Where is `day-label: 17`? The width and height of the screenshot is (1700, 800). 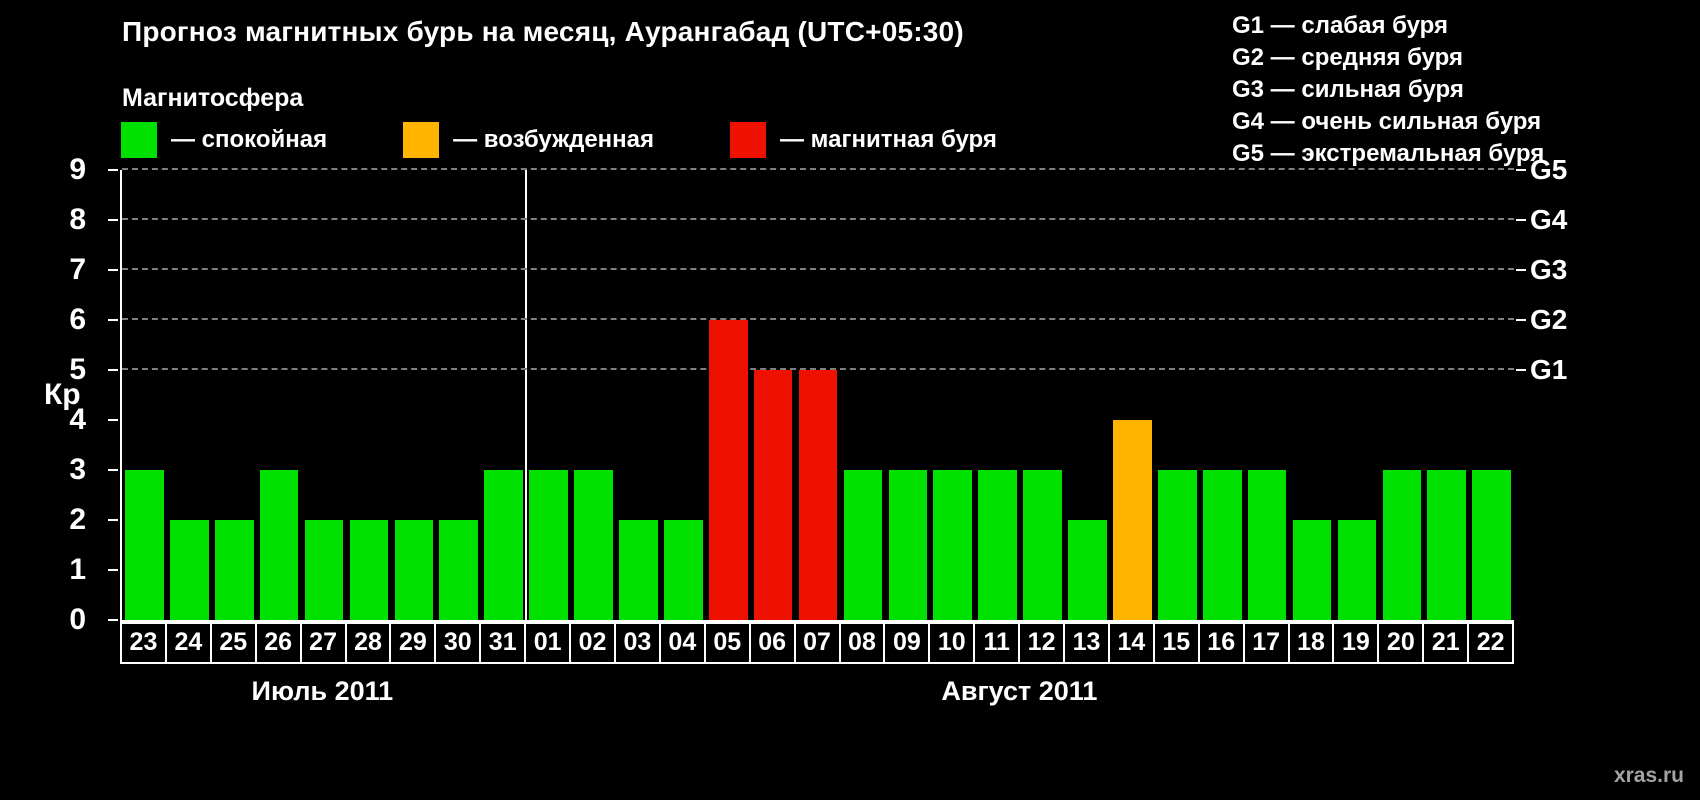 day-label: 17 is located at coordinates (1266, 643).